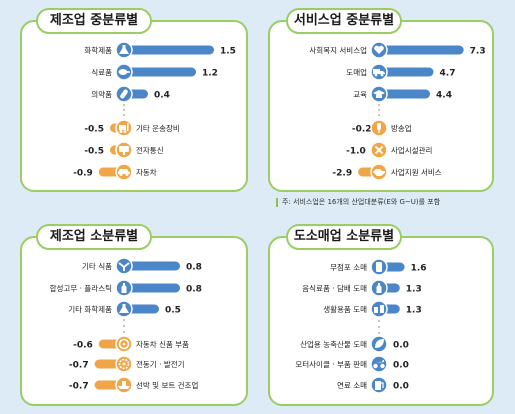  I want to click on bar-row: 기타 식품 0.8, so click(142, 266).